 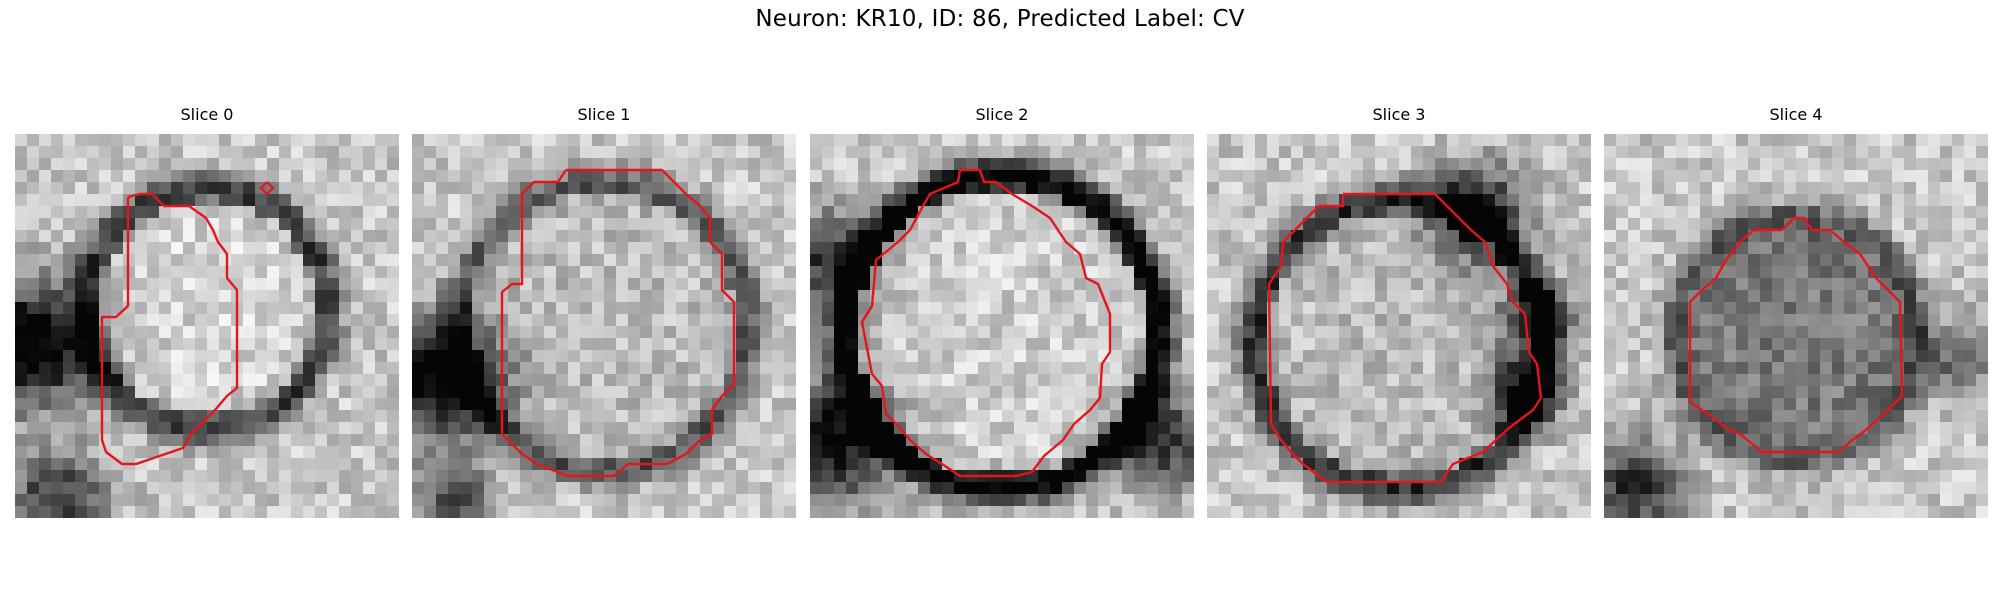 I want to click on slice-panel-3: Slice 3, so click(x=1399, y=311).